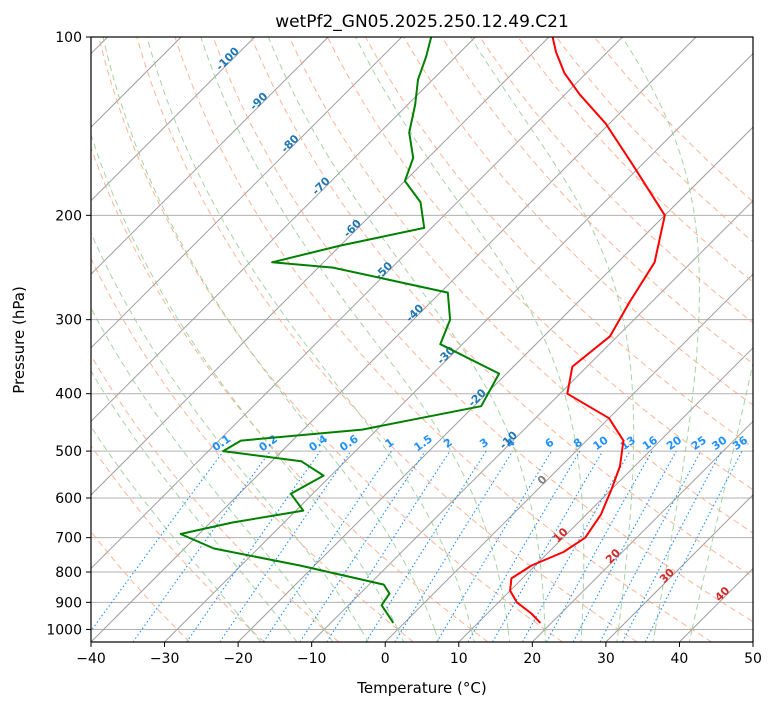 This screenshot has width=775, height=708. I want to click on x-tick-label: −10, so click(312, 659).